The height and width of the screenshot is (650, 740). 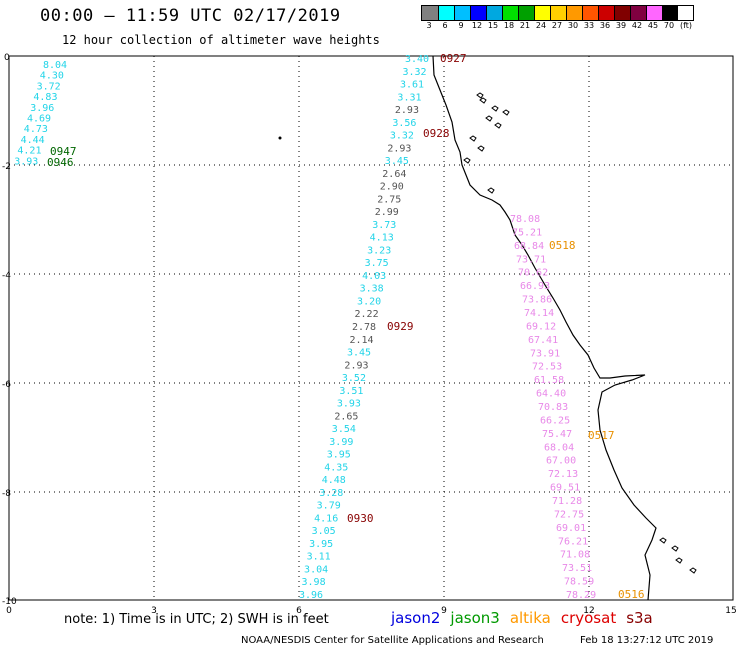 I want to click on y-tick-label: -10, so click(x=9, y=602).